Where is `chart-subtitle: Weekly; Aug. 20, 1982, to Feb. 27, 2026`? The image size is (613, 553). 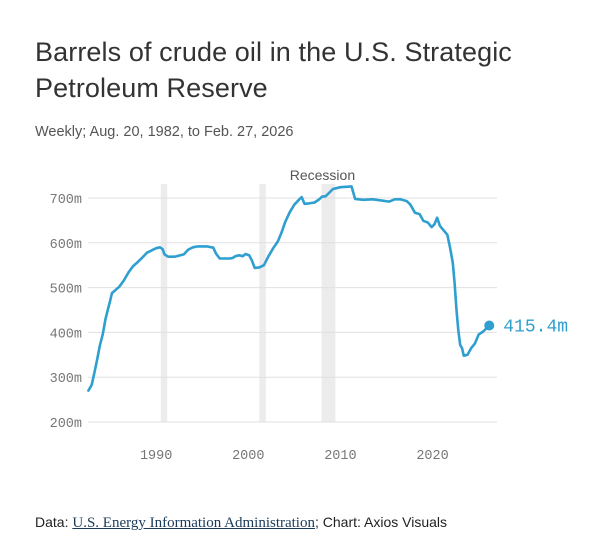 chart-subtitle: Weekly; Aug. 20, 1982, to Feb. 27, 2026 is located at coordinates (164, 132).